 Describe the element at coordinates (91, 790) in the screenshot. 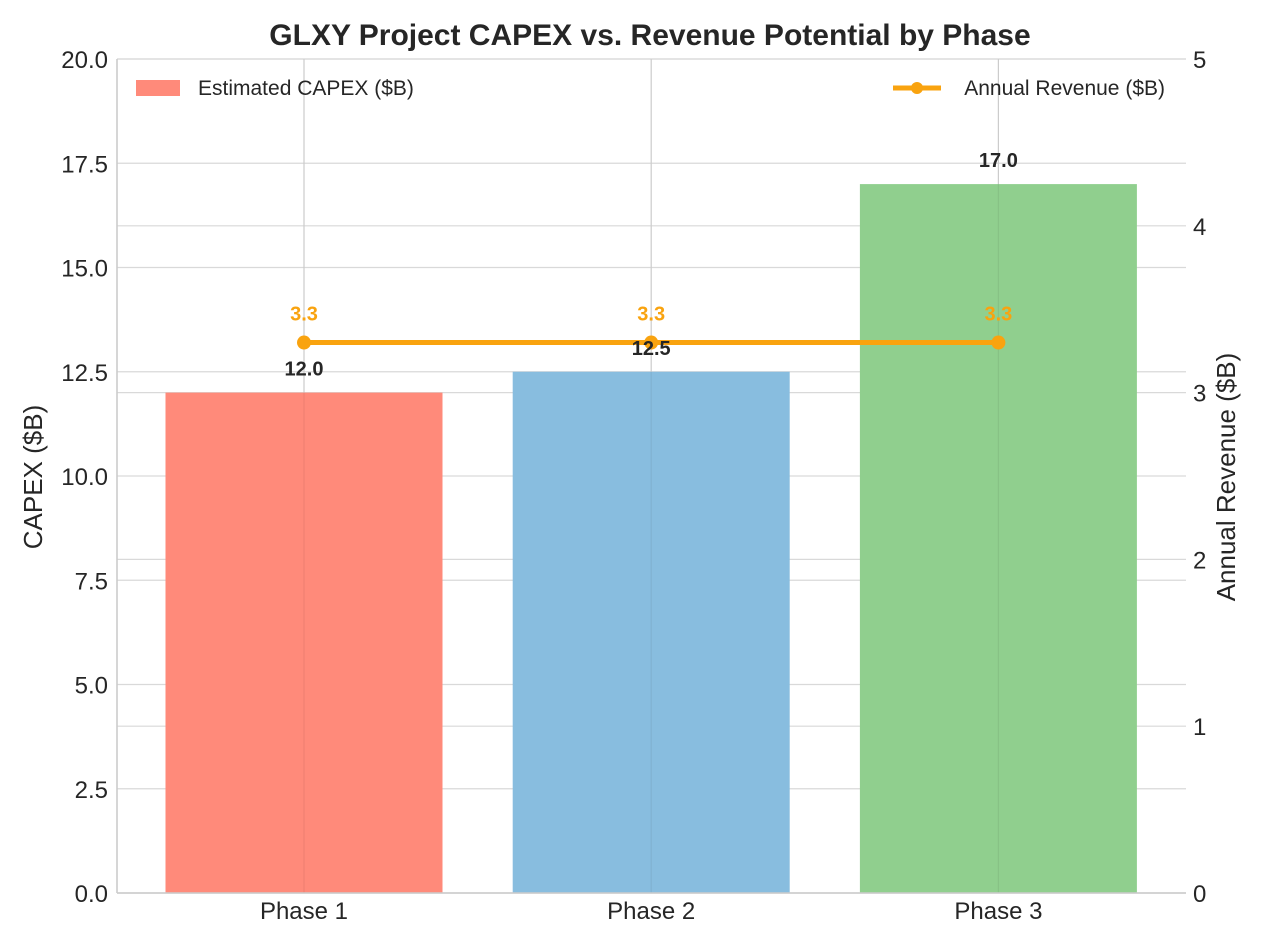

I see `y-tick-label: 2.5` at that location.